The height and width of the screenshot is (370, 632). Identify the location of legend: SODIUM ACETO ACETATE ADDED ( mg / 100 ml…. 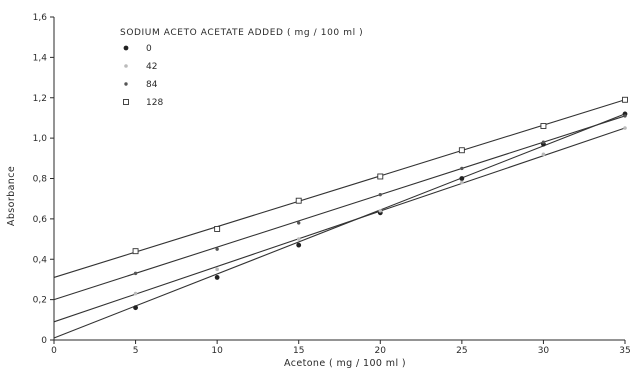
(241, 68).